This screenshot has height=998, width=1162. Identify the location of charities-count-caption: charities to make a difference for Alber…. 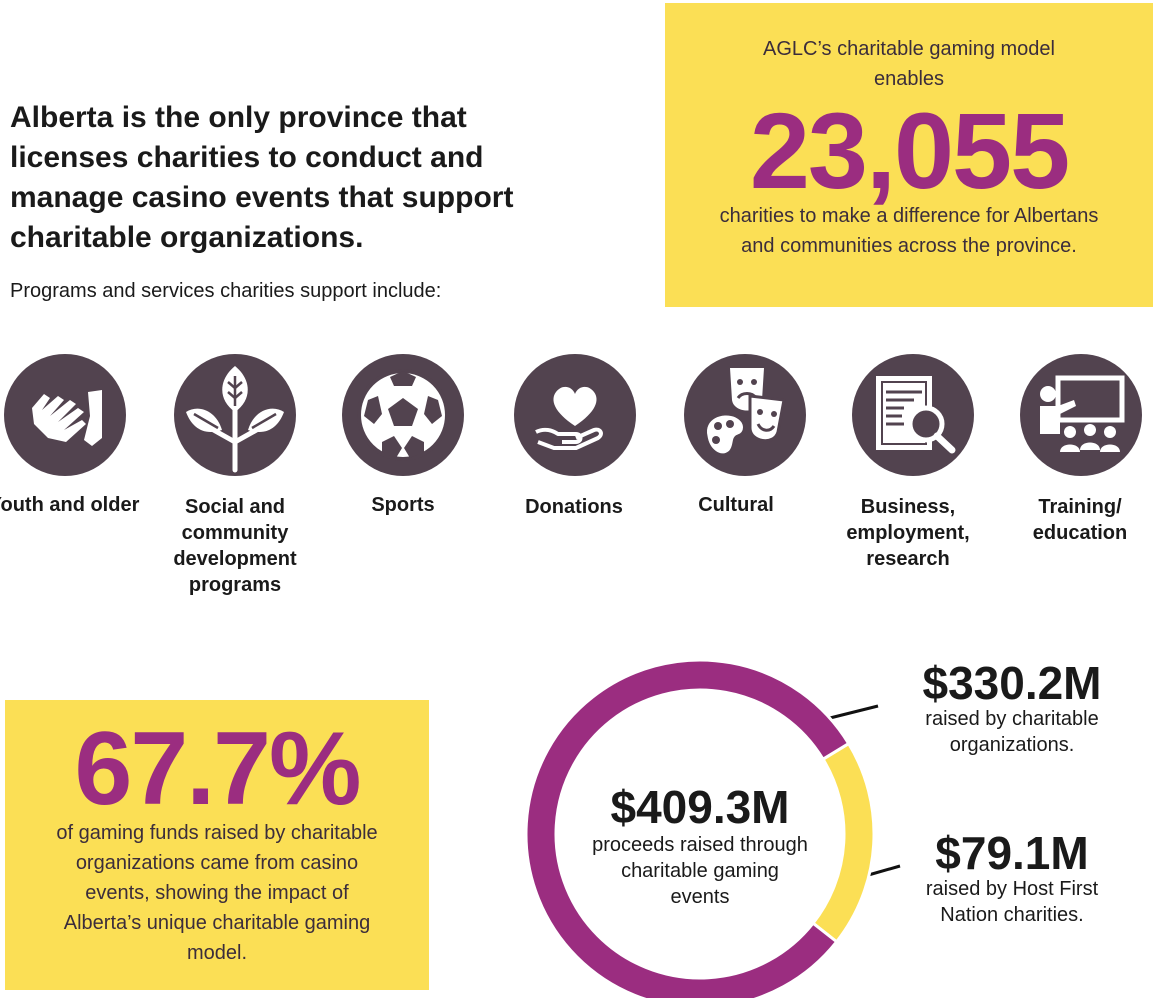
(909, 231).